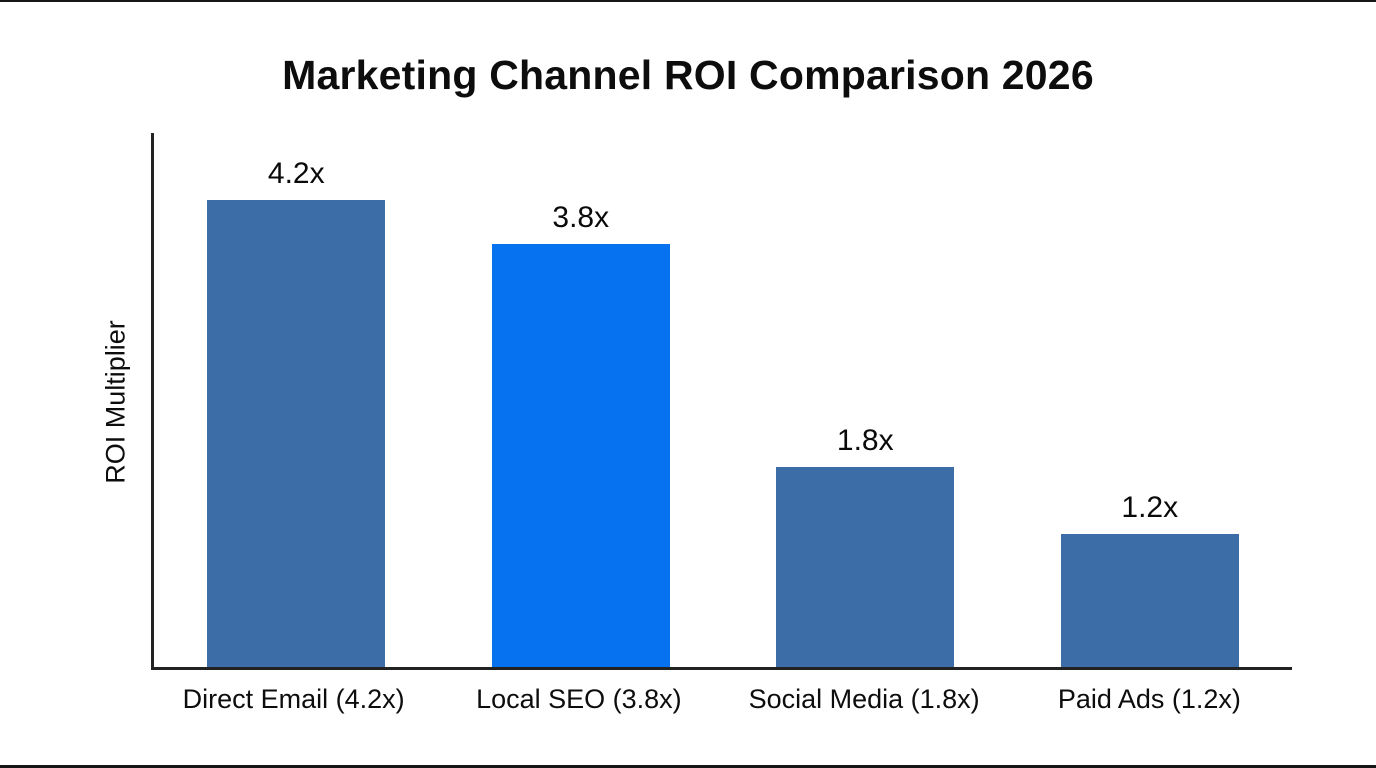 The image size is (1376, 768). What do you see at coordinates (864, 699) in the screenshot?
I see `x-axis-label-social-media: Social Media (1.8x)` at bounding box center [864, 699].